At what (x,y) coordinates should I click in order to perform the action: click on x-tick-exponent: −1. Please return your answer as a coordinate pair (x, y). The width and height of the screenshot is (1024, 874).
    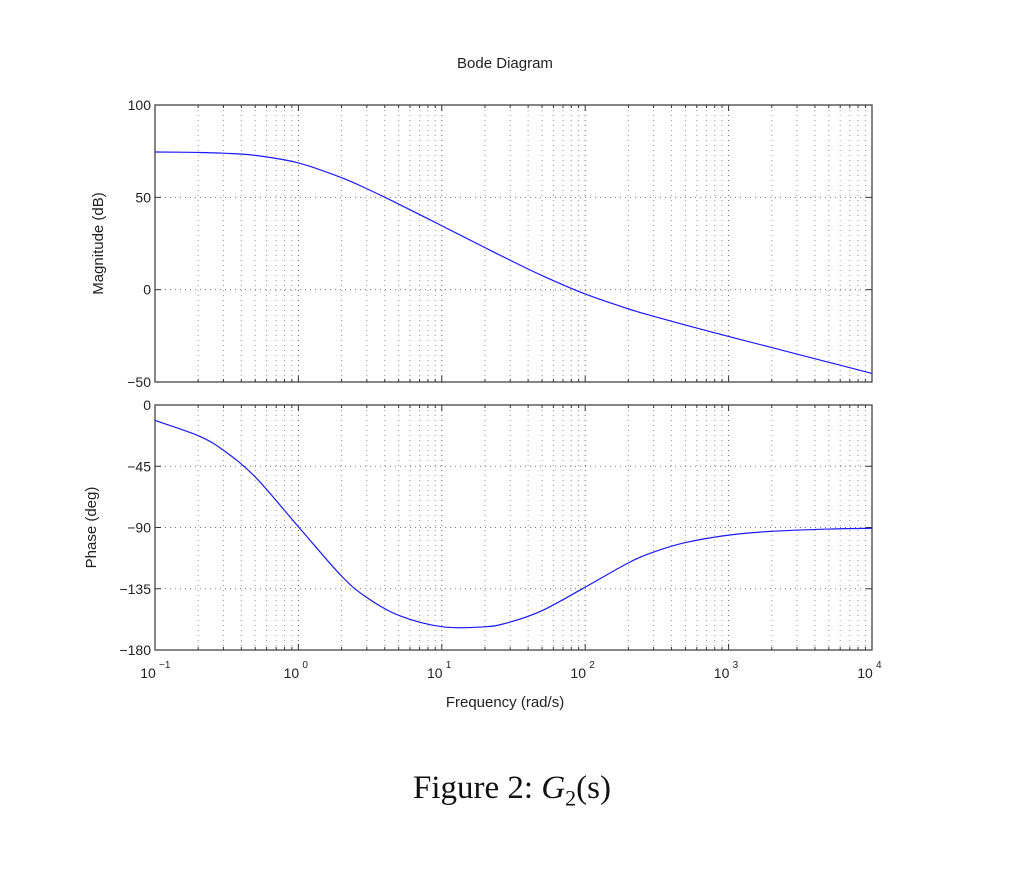
    Looking at the image, I should click on (165, 665).